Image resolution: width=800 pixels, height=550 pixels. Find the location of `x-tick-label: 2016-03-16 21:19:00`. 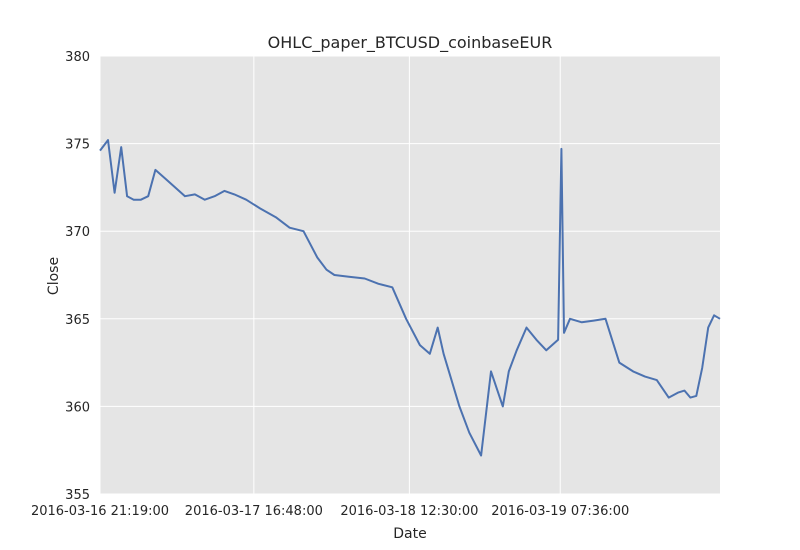

x-tick-label: 2016-03-16 21:19:00 is located at coordinates (100, 511).